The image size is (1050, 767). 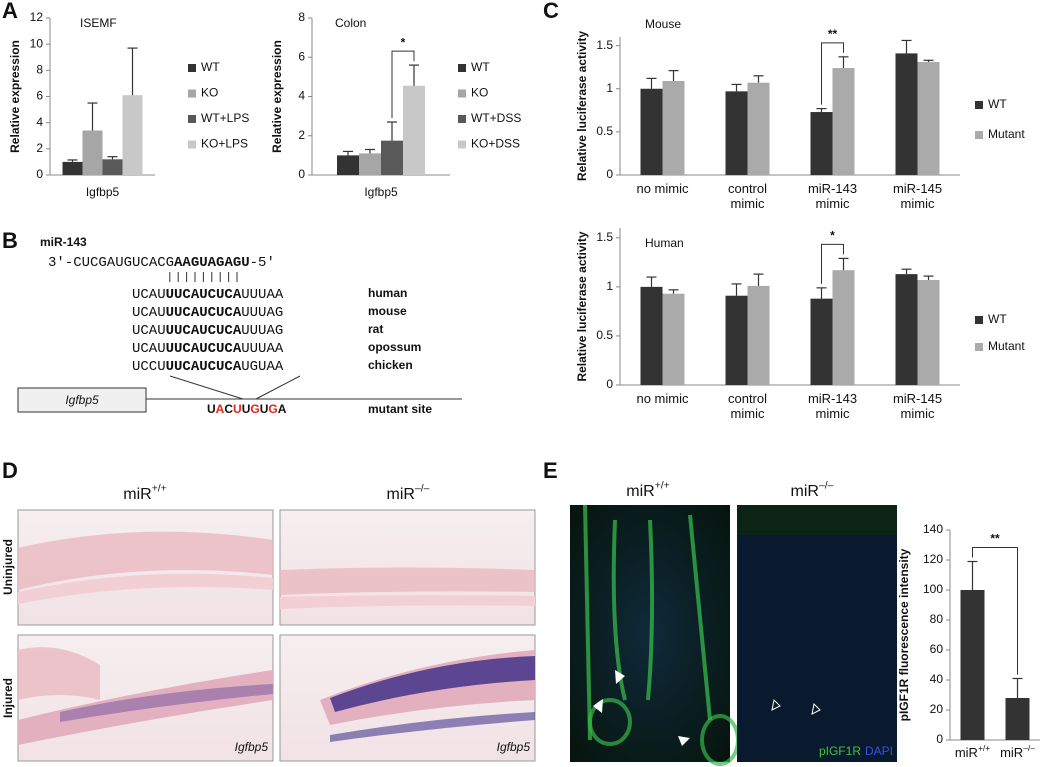 What do you see at coordinates (550, 470) in the screenshot?
I see `panel-label: E` at bounding box center [550, 470].